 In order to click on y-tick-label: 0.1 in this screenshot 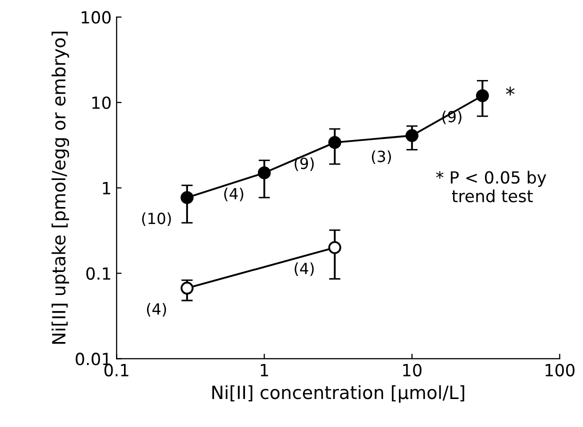, I will do `click(98, 273)`.